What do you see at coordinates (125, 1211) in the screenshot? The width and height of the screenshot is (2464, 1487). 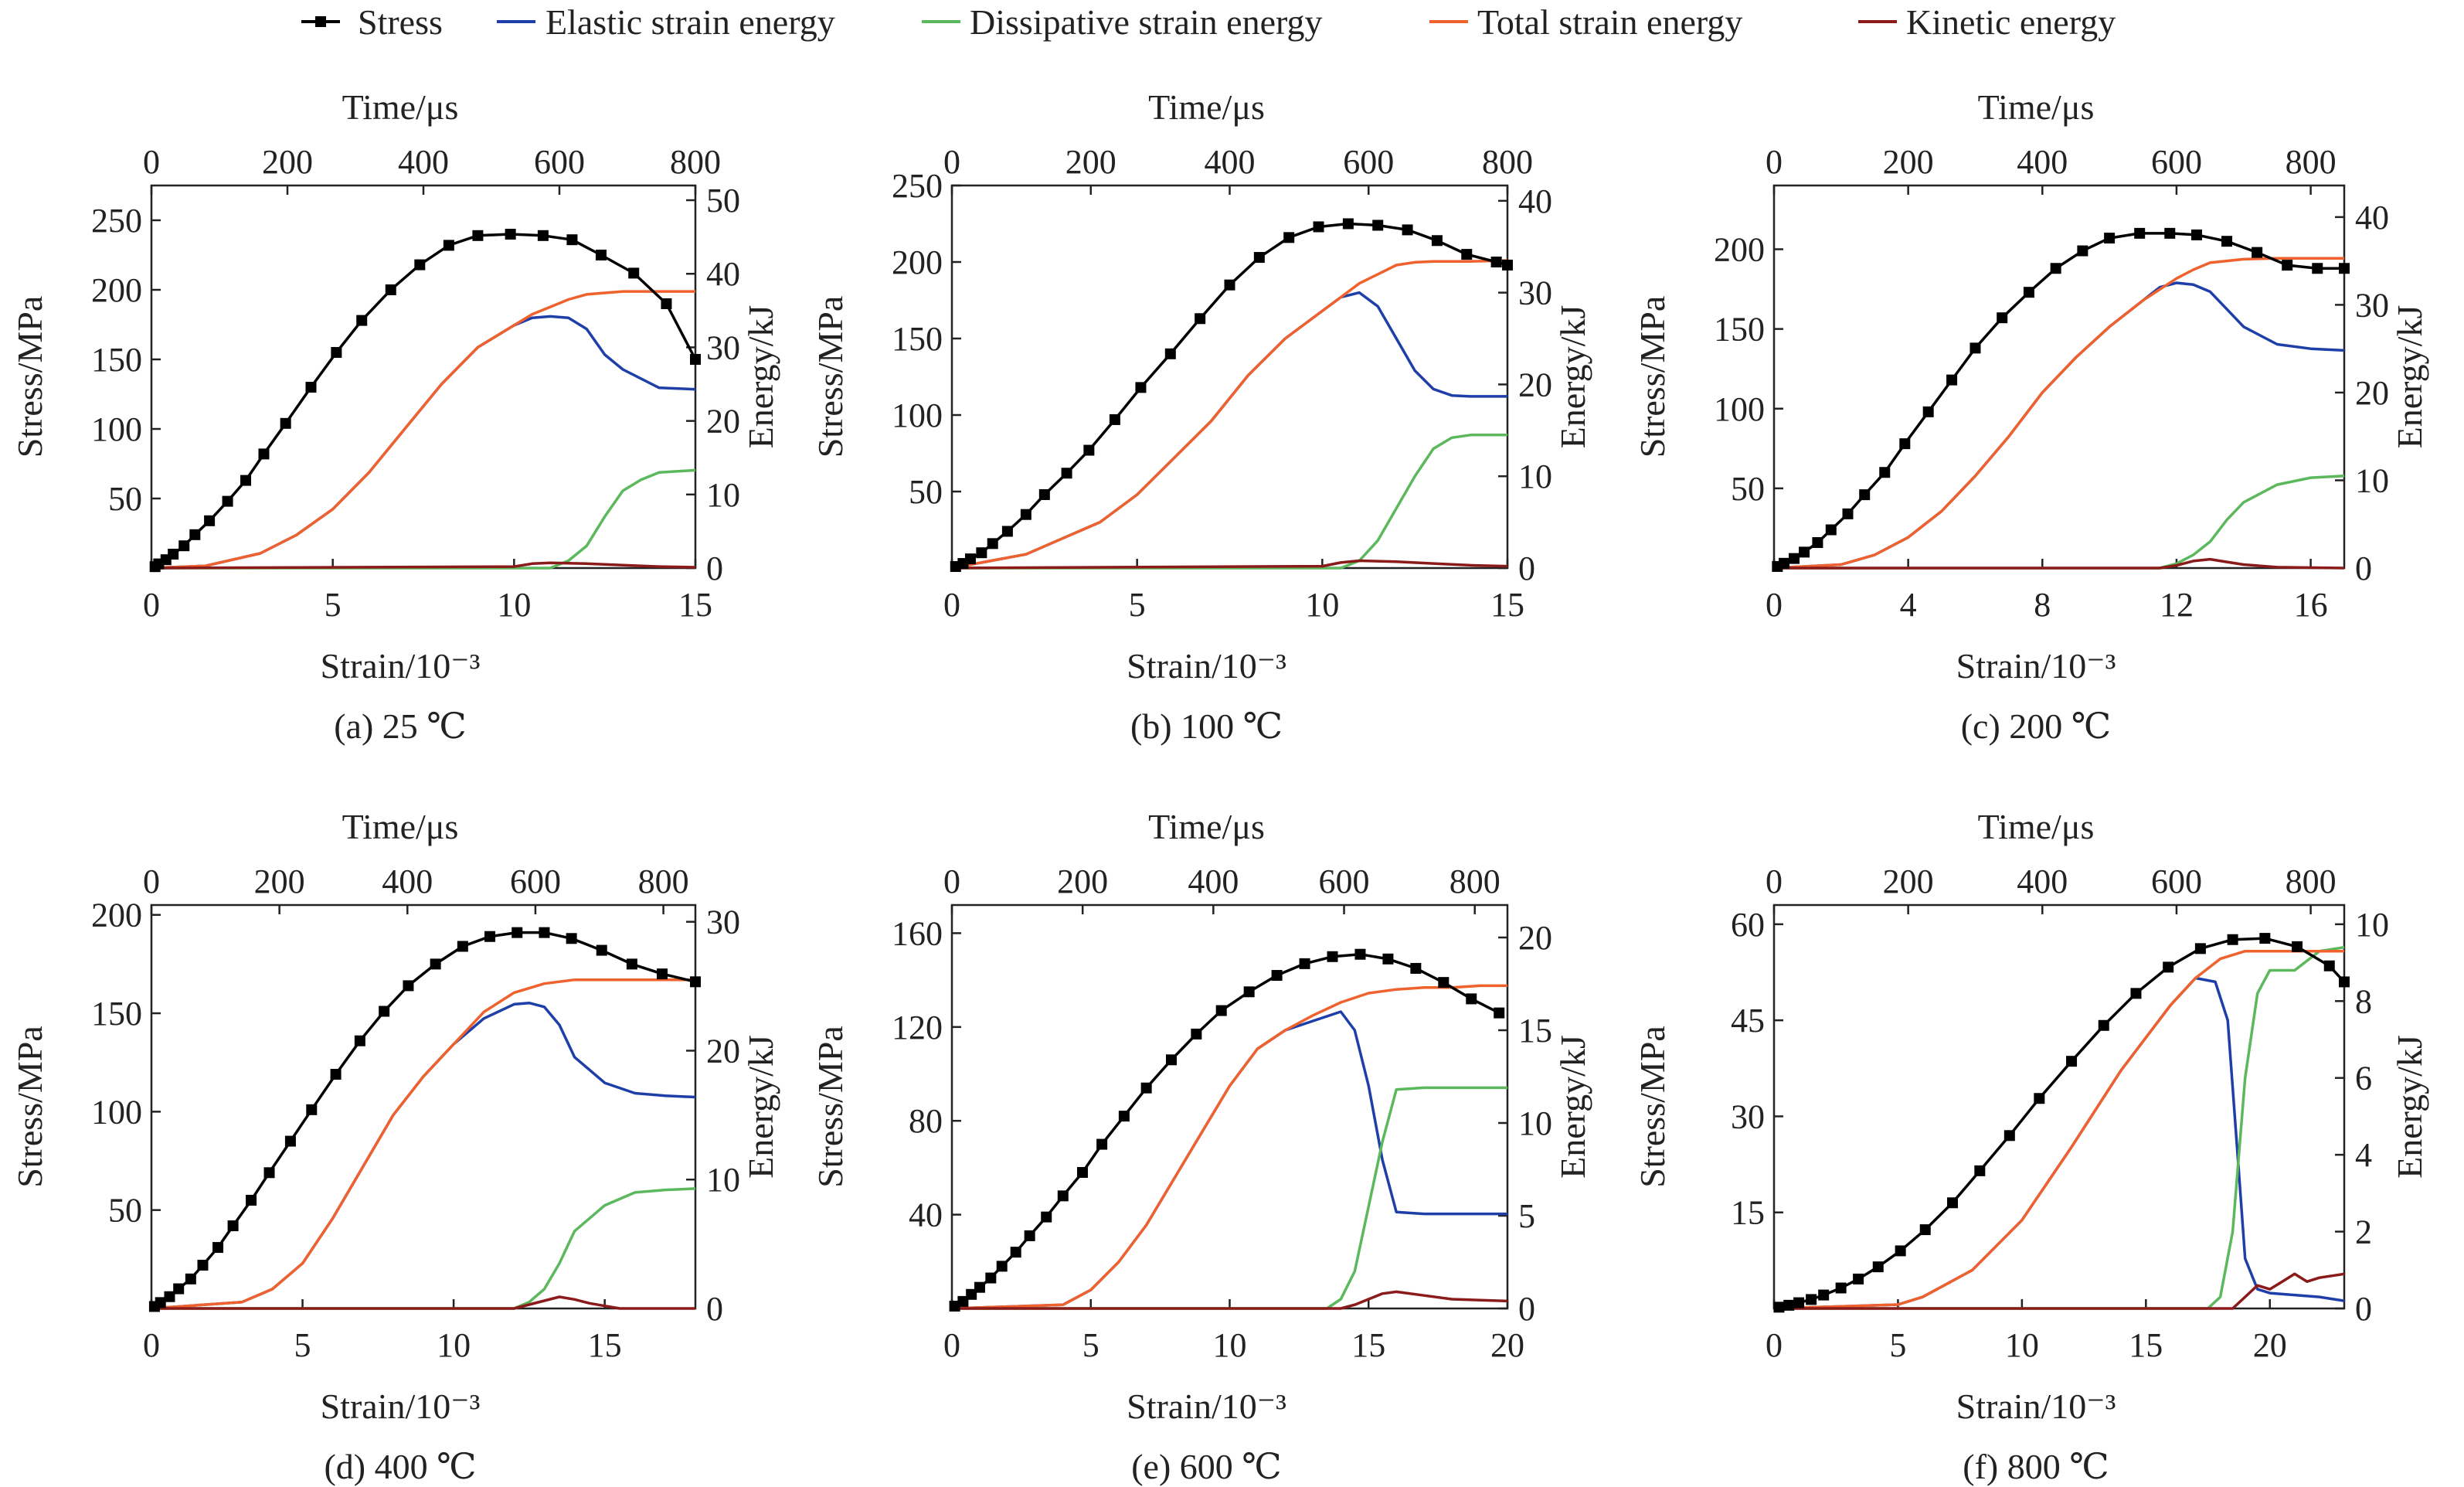 I see `y-tick-label: 50` at bounding box center [125, 1211].